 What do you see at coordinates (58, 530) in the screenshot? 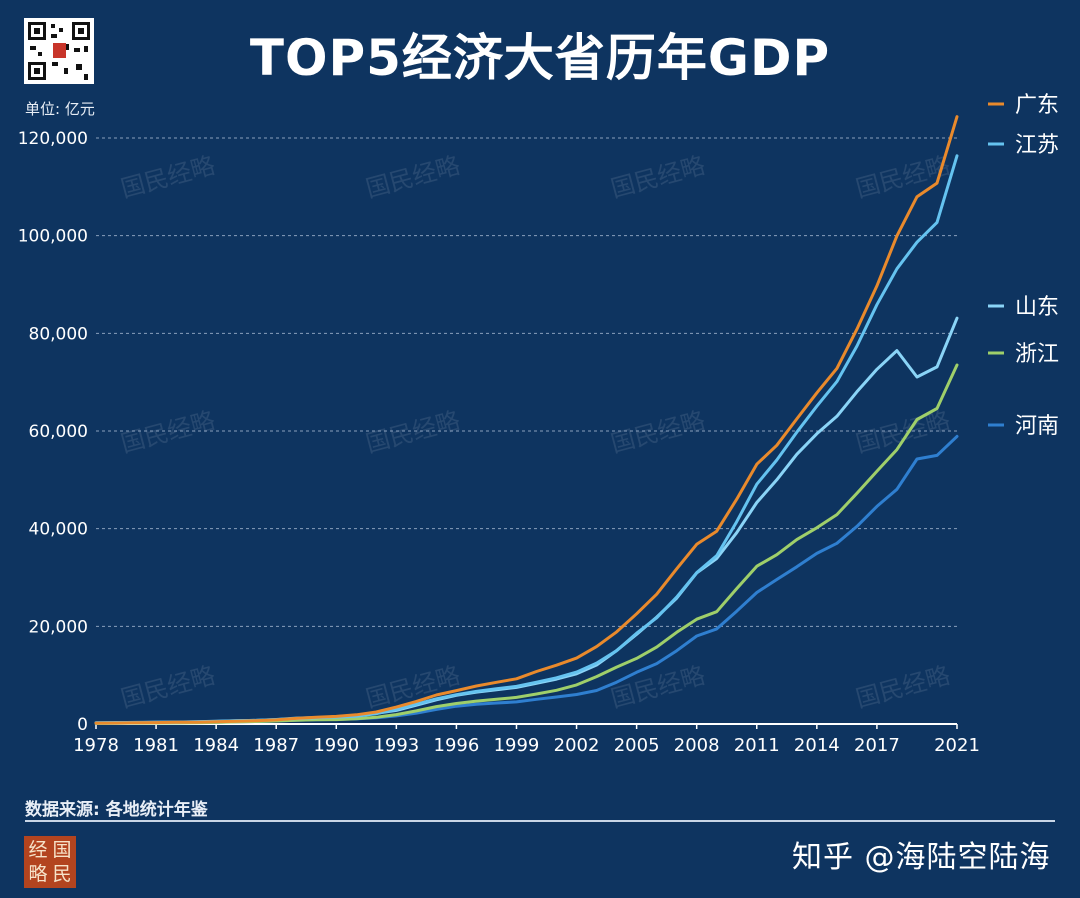
I see `y-tick-label: 40,000` at bounding box center [58, 530].